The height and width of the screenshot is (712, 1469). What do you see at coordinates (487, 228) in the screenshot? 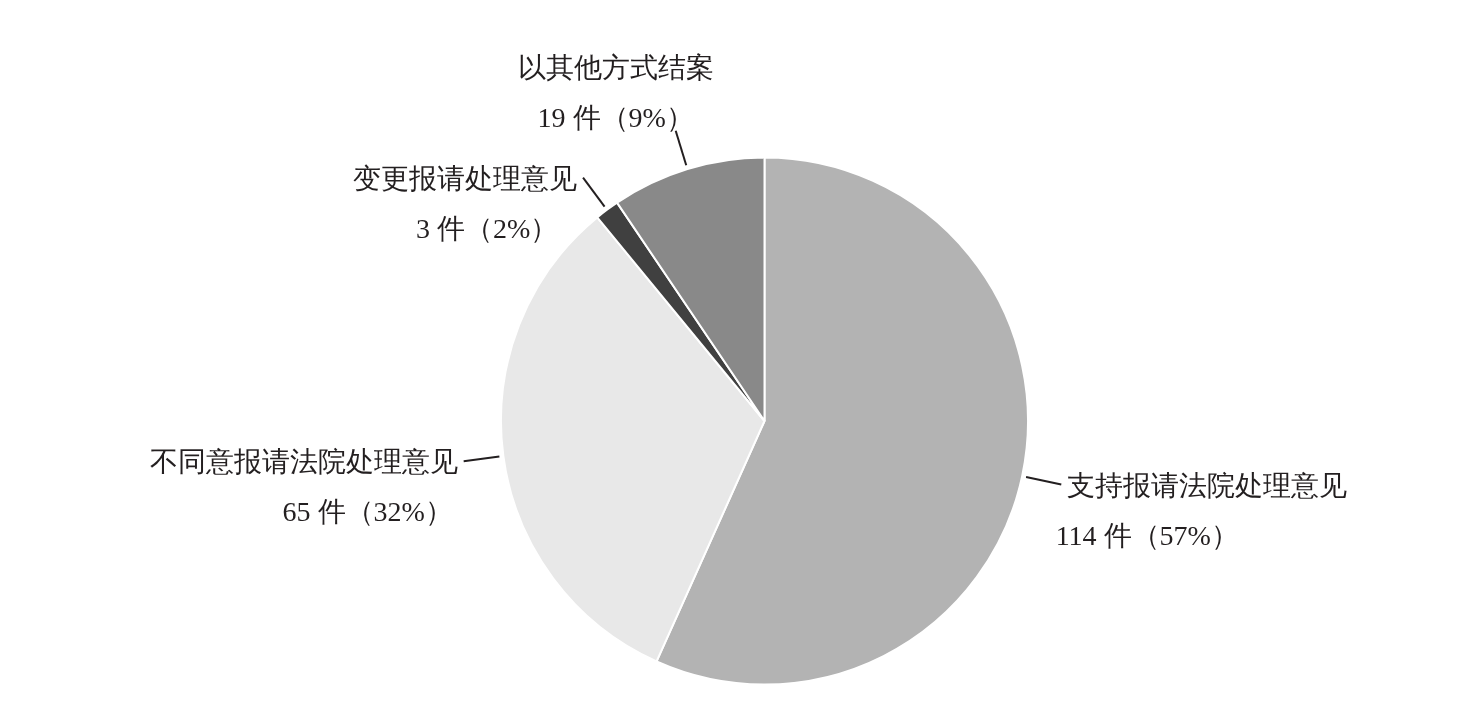
I see `data-label: 3 件（2%）` at bounding box center [487, 228].